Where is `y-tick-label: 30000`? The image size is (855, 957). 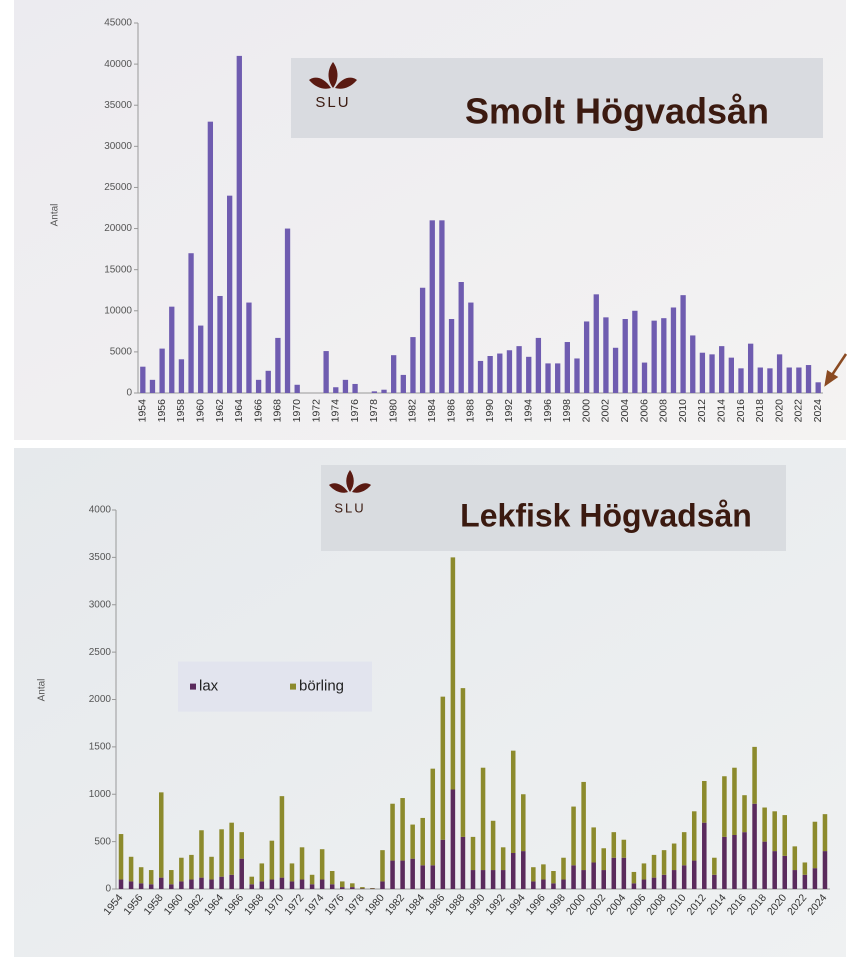
y-tick-label: 30000 is located at coordinates (118, 146).